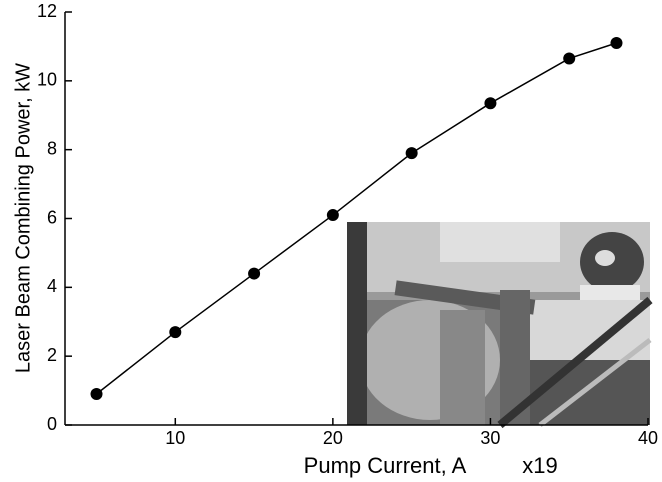  What do you see at coordinates (52, 217) in the screenshot?
I see `y-tick-label: 6` at bounding box center [52, 217].